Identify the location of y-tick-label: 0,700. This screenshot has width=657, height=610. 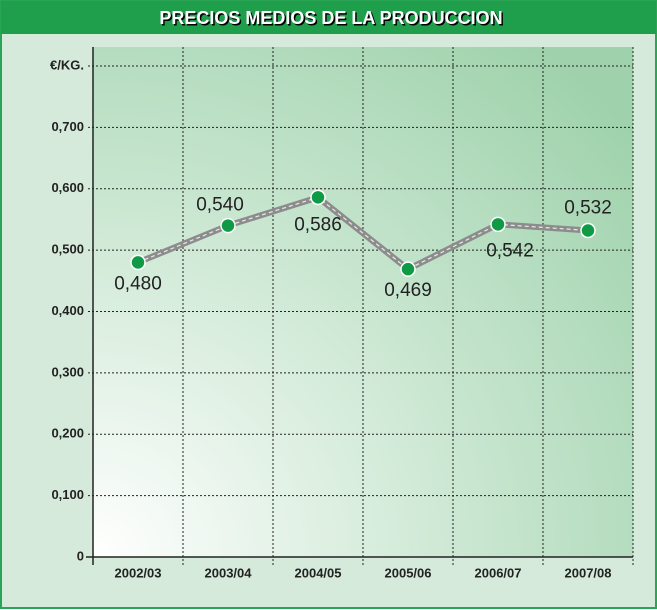
(67, 126).